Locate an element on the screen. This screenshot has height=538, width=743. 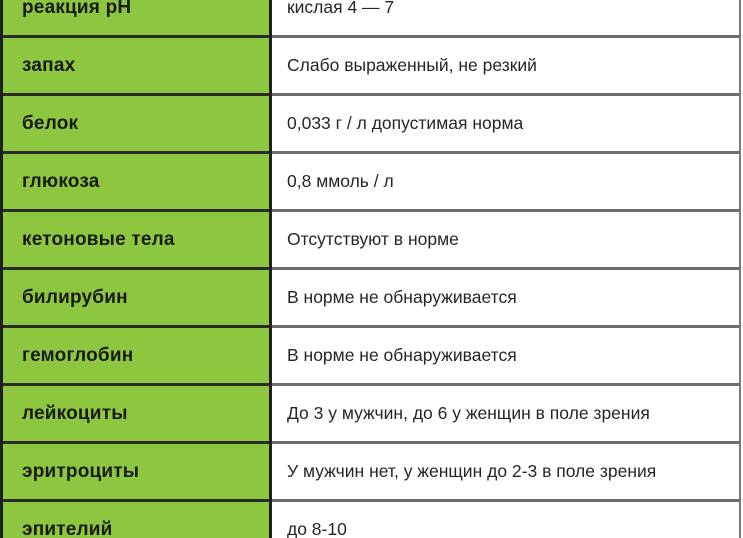
parameter-name-cell: запах is located at coordinates (137, 67).